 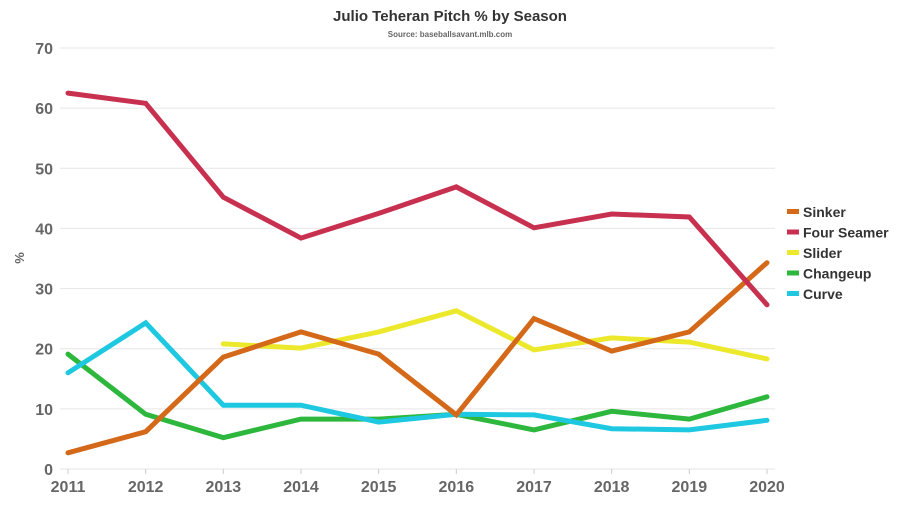 What do you see at coordinates (767, 487) in the screenshot?
I see `x-tick-label: 2020` at bounding box center [767, 487].